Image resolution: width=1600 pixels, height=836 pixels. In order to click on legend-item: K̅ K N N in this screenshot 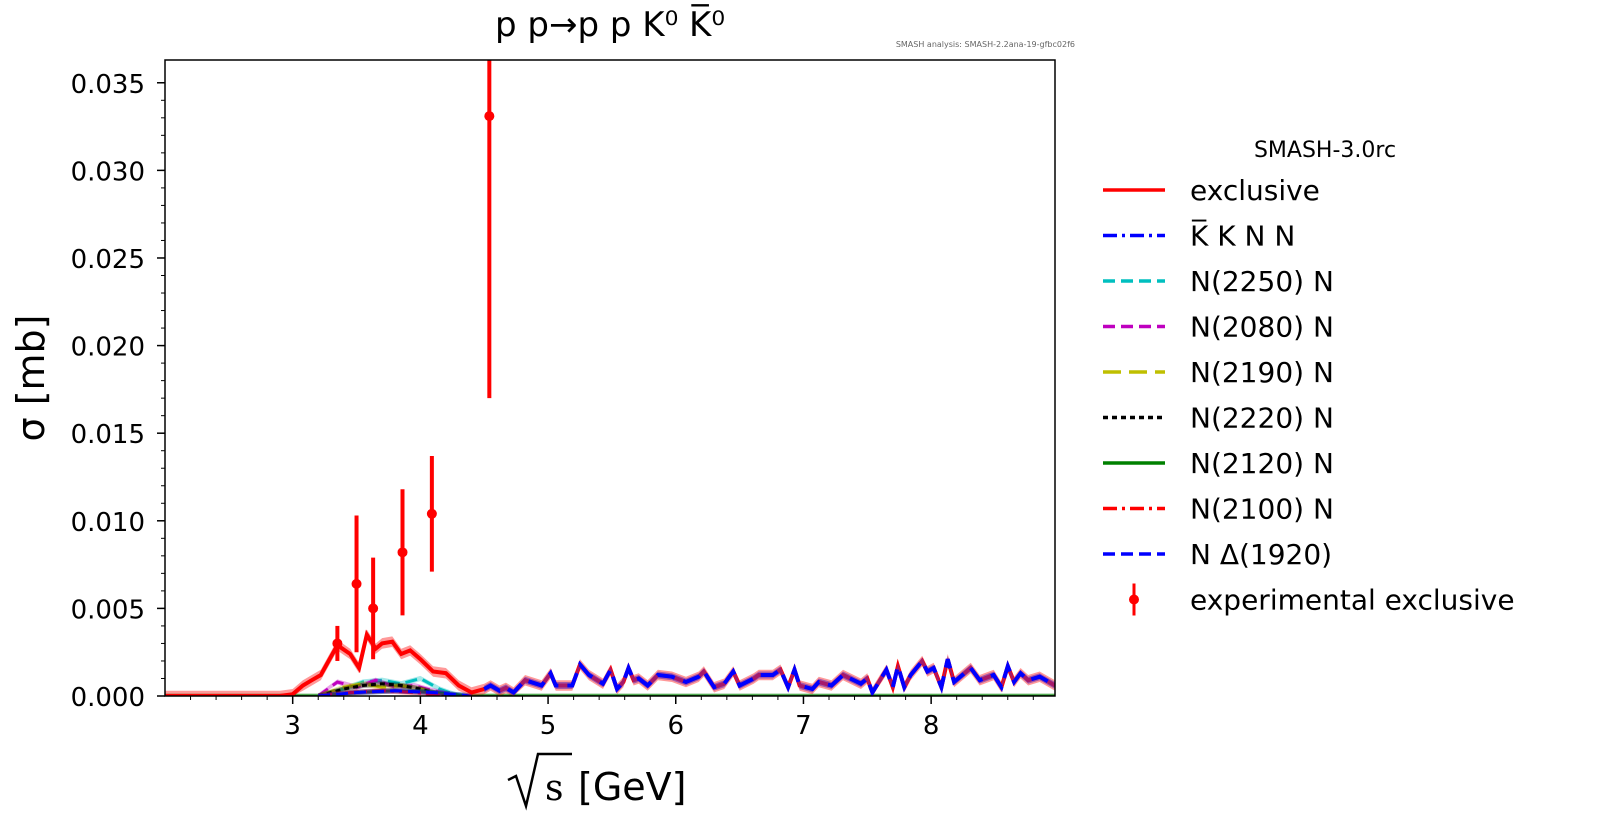, I will do `click(1199, 235)`.